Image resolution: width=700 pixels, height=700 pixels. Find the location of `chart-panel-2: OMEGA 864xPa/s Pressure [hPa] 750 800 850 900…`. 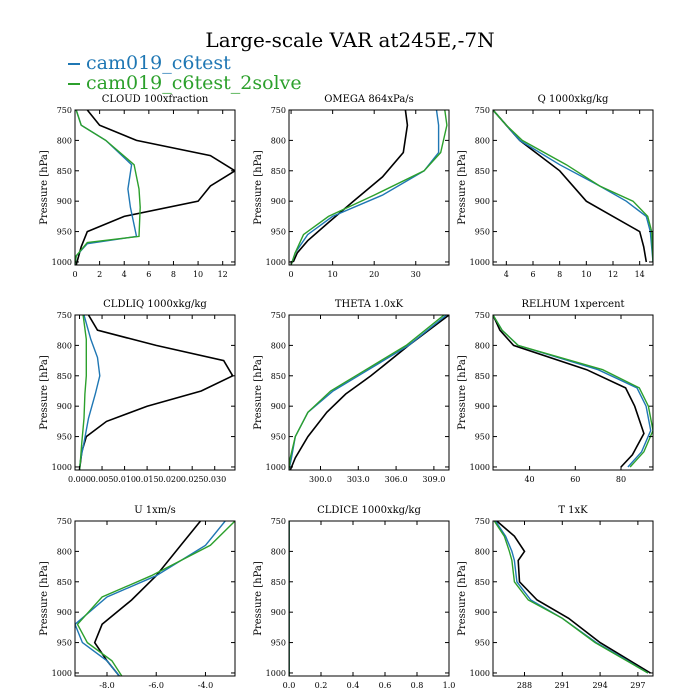

chart-panel-2: OMEGA 864xPa/s Pressure [hPa] 750 800 850 900… is located at coordinates (351, 186).